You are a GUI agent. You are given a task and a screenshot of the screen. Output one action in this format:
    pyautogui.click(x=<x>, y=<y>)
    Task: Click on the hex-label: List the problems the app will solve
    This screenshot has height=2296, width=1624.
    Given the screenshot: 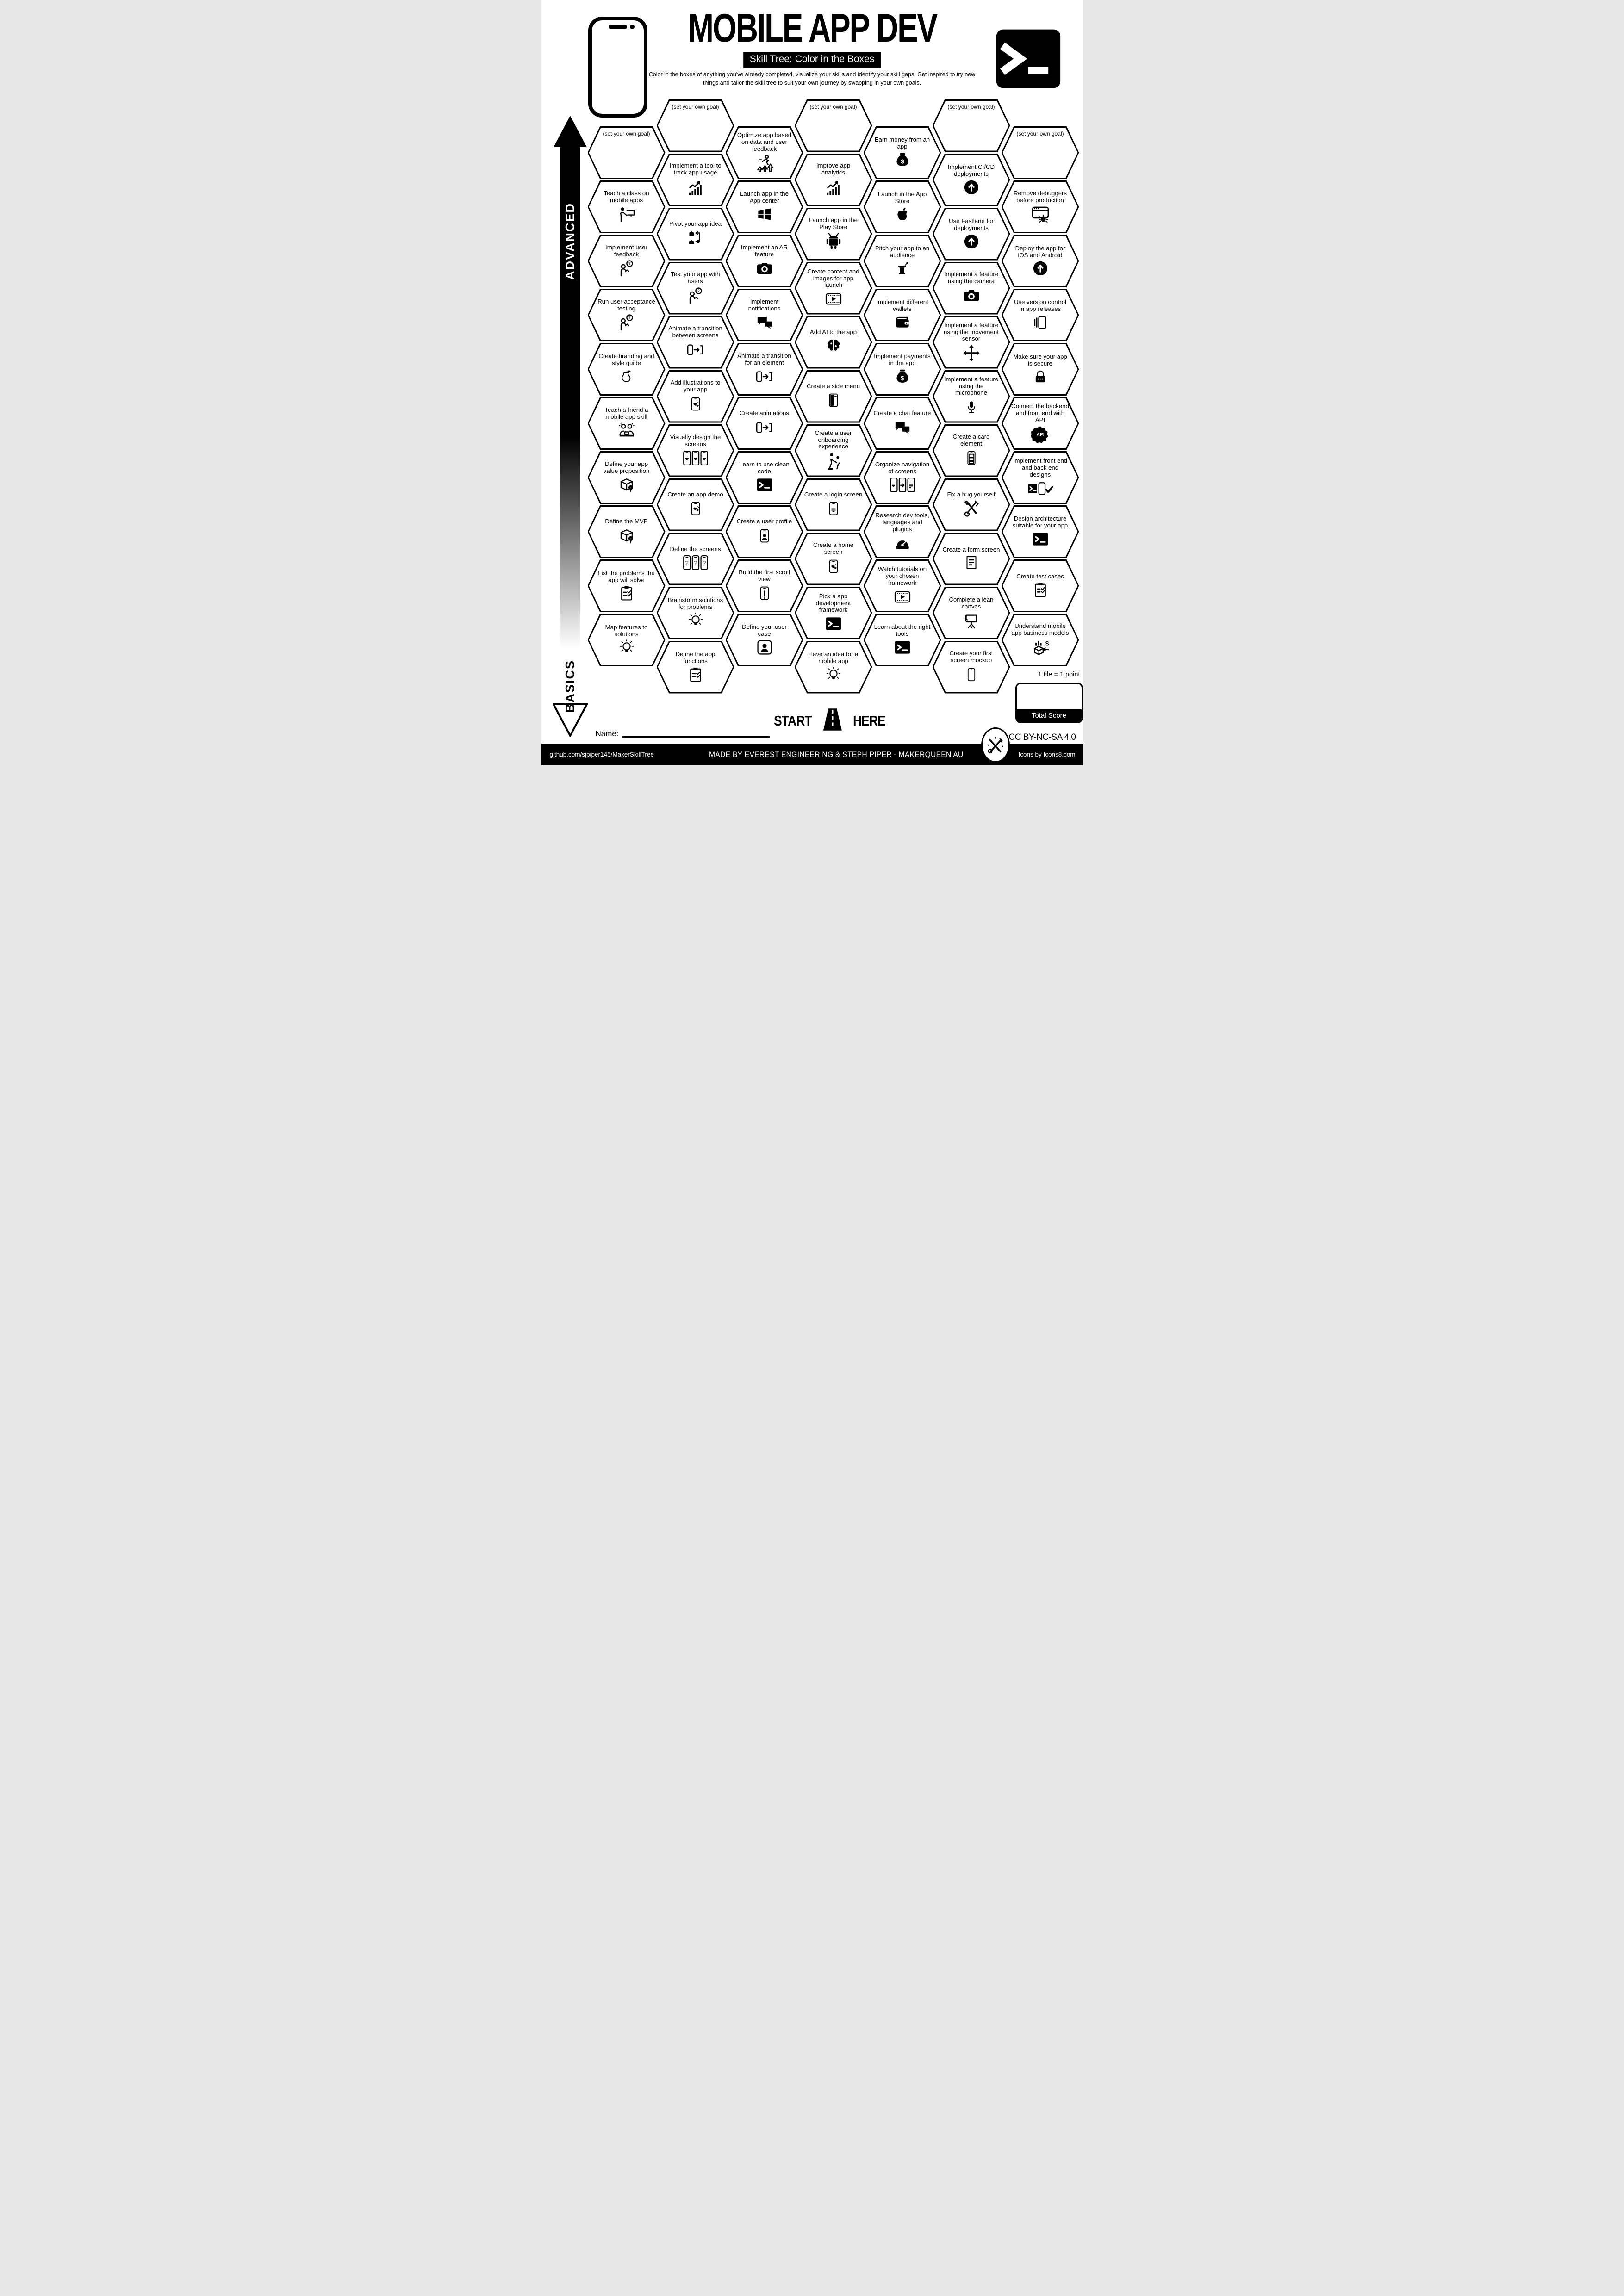 What is the action you would take?
    pyautogui.click(x=626, y=576)
    